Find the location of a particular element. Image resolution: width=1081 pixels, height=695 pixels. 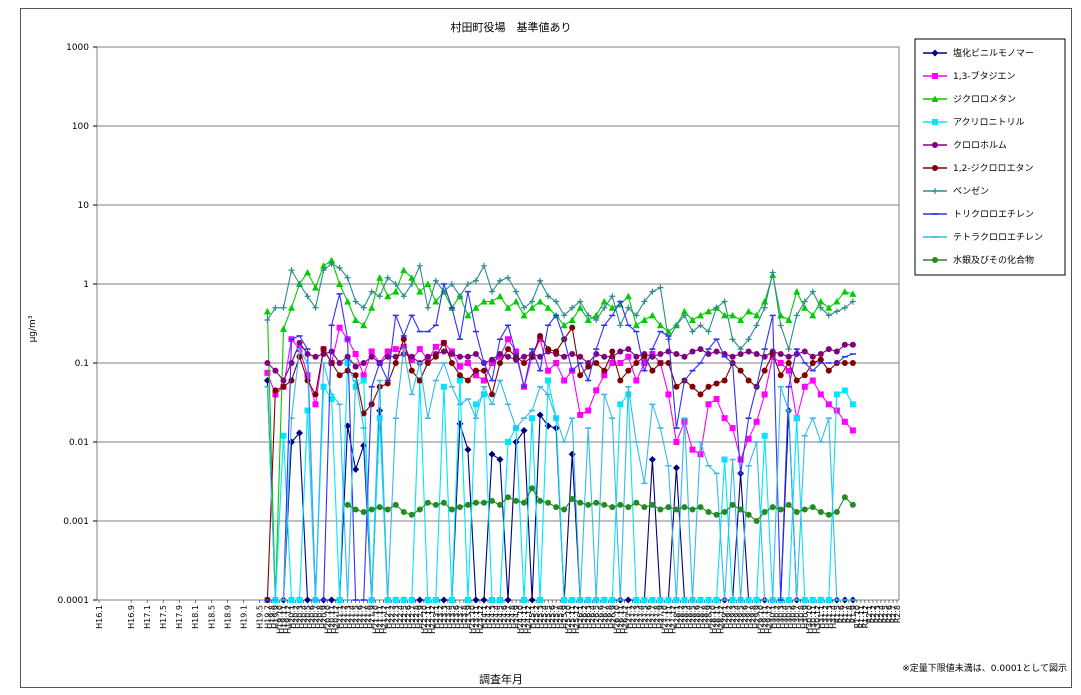

x-tick-label: H20.2 is located at coordinates (295, 617).